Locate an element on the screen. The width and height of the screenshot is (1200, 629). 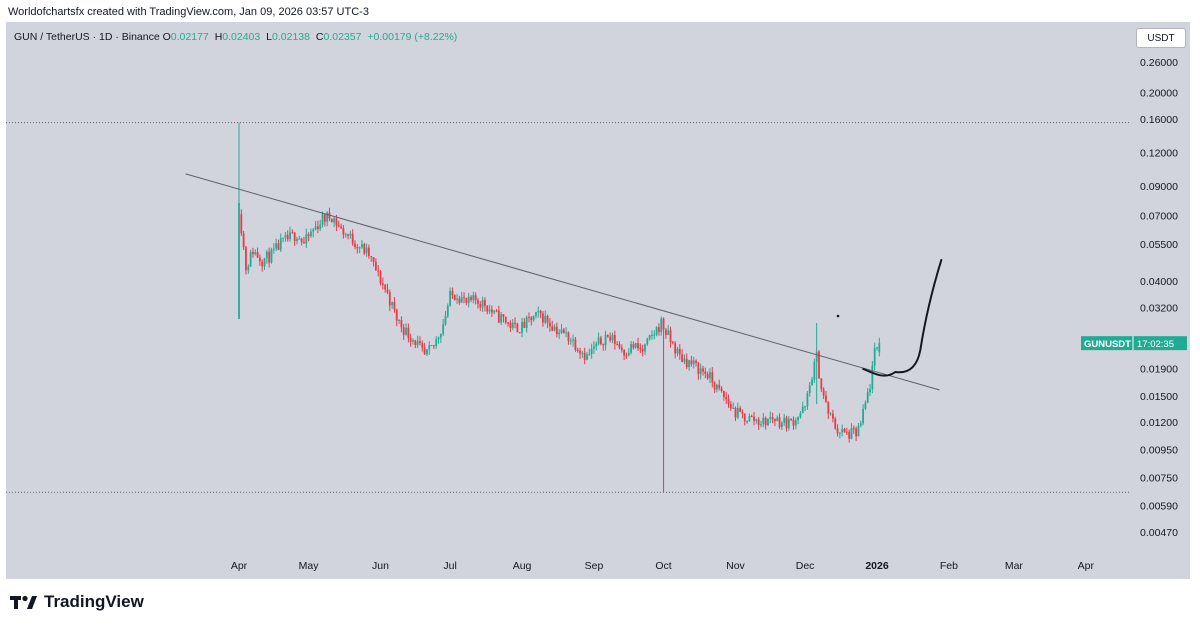
currency-button: USDT is located at coordinates (1161, 38).